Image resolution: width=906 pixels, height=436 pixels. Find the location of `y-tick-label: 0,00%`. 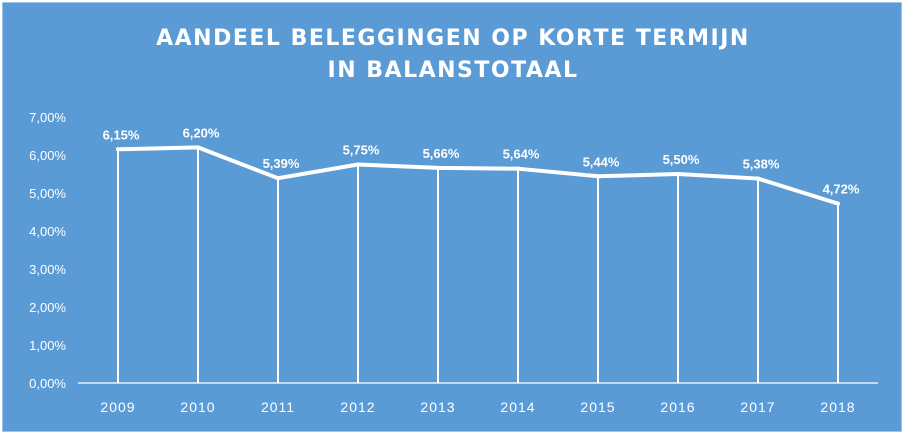

y-tick-label: 0,00% is located at coordinates (47, 383).